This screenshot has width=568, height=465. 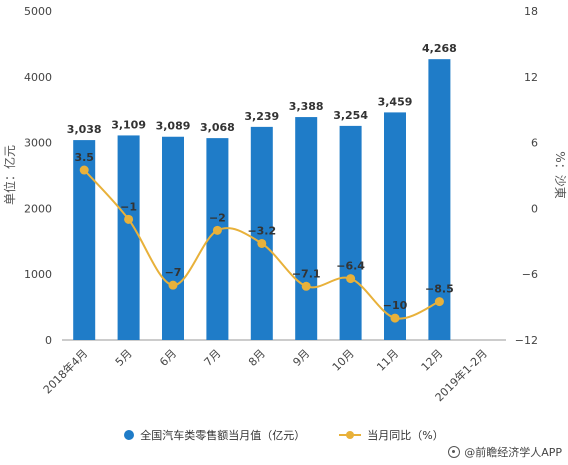 I want to click on x-tick-label: 5月, so click(x=124, y=358).